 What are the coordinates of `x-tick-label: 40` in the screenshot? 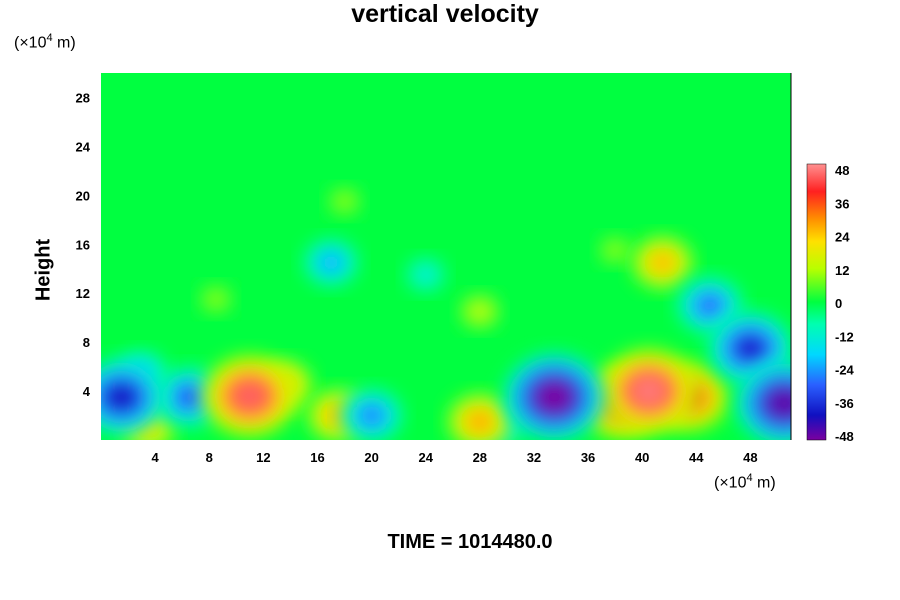 It's located at (642, 457).